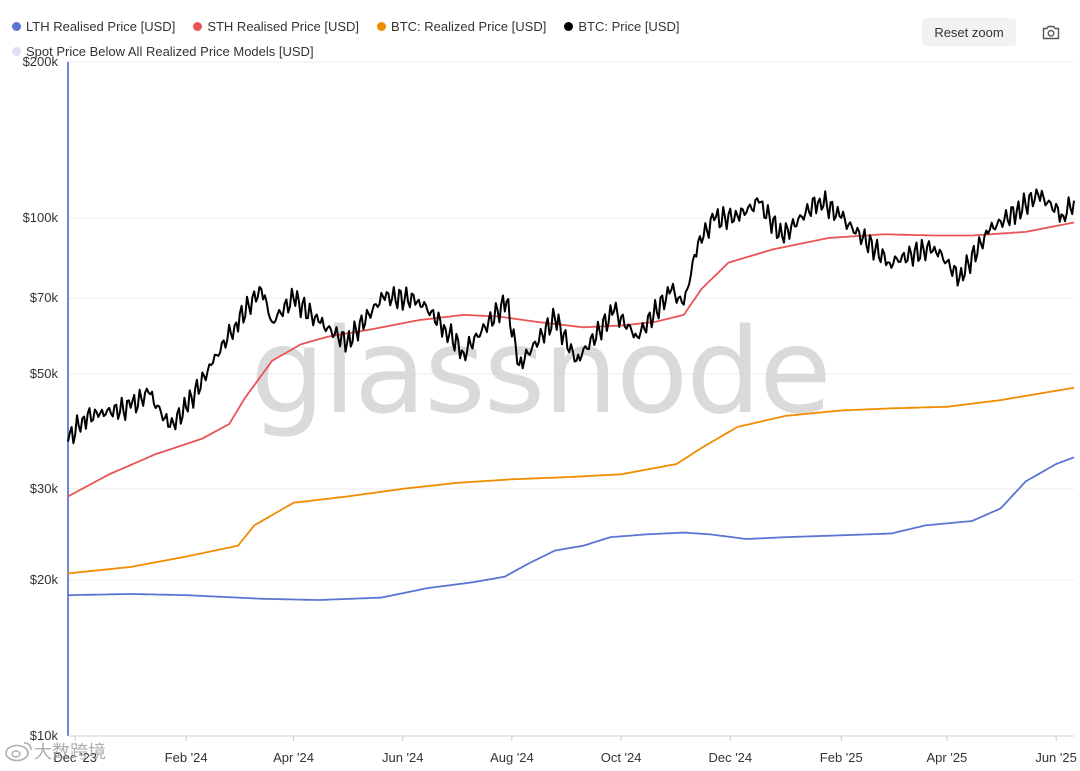  Describe the element at coordinates (44, 488) in the screenshot. I see `y-tick-label: $30k` at that location.